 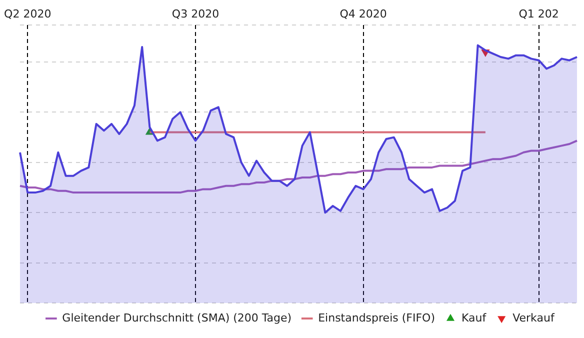 I want to click on legend-label: Gleitender Durchschnitt (SMA) (200 Tage), so click(x=177, y=317).